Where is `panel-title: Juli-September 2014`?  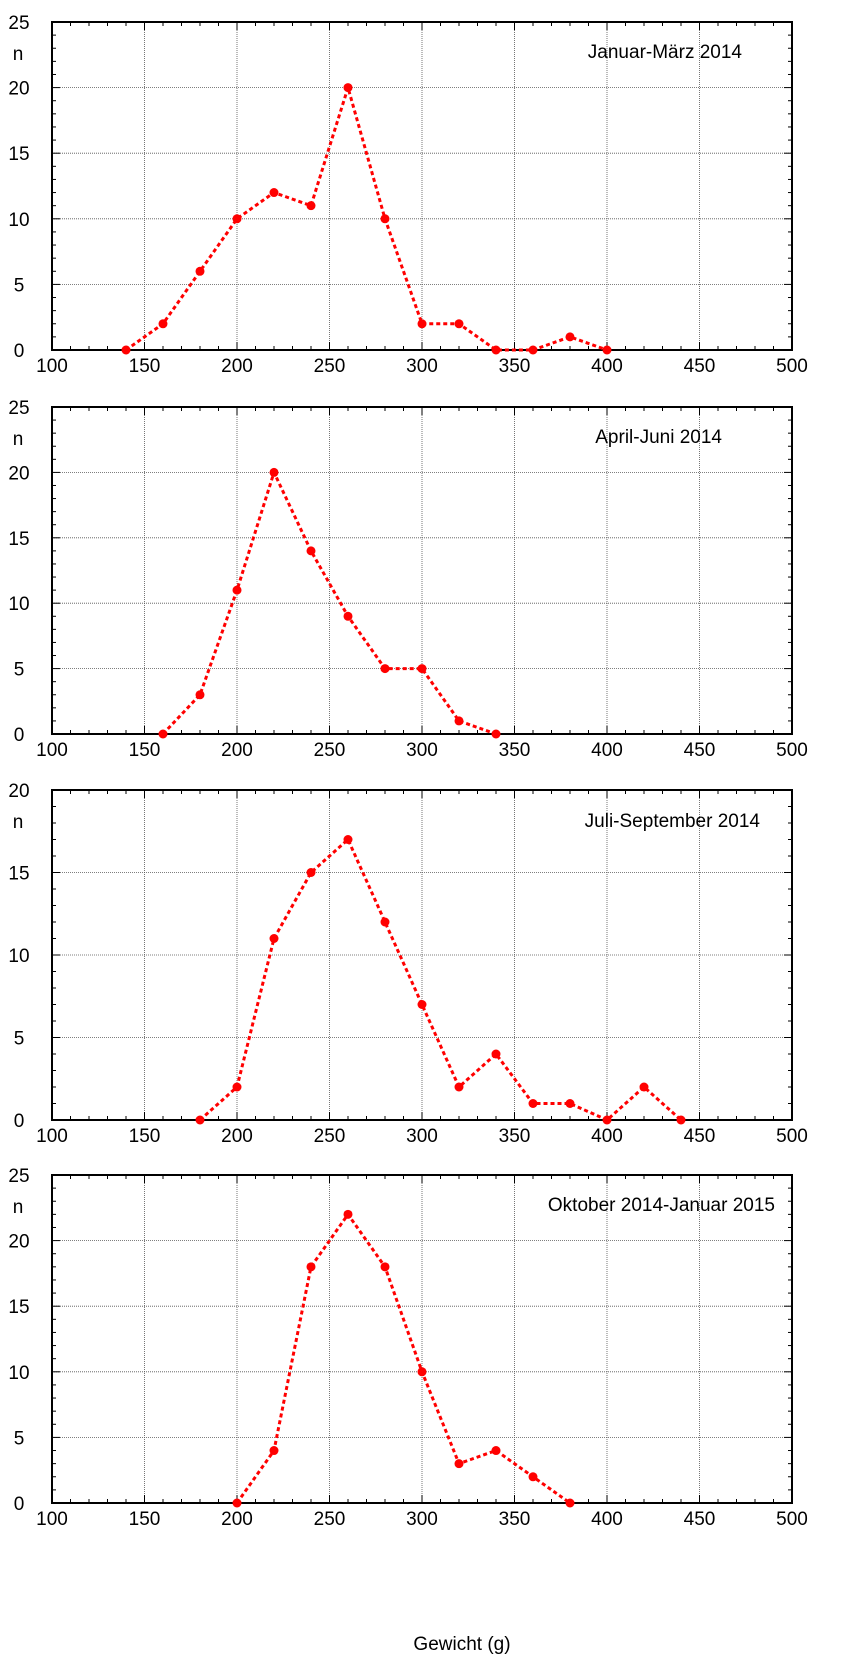 panel-title: Juli-September 2014 is located at coordinates (673, 821).